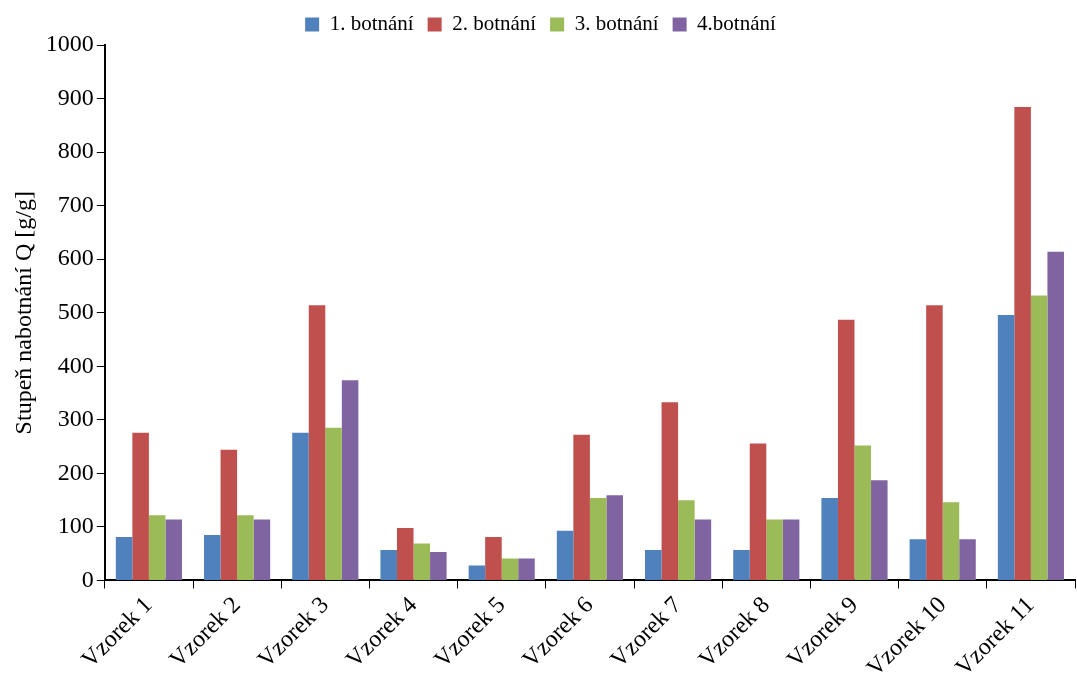 This screenshot has height=686, width=1077. Describe the element at coordinates (616, 23) in the screenshot. I see `legend-label: 3. botnání` at that location.